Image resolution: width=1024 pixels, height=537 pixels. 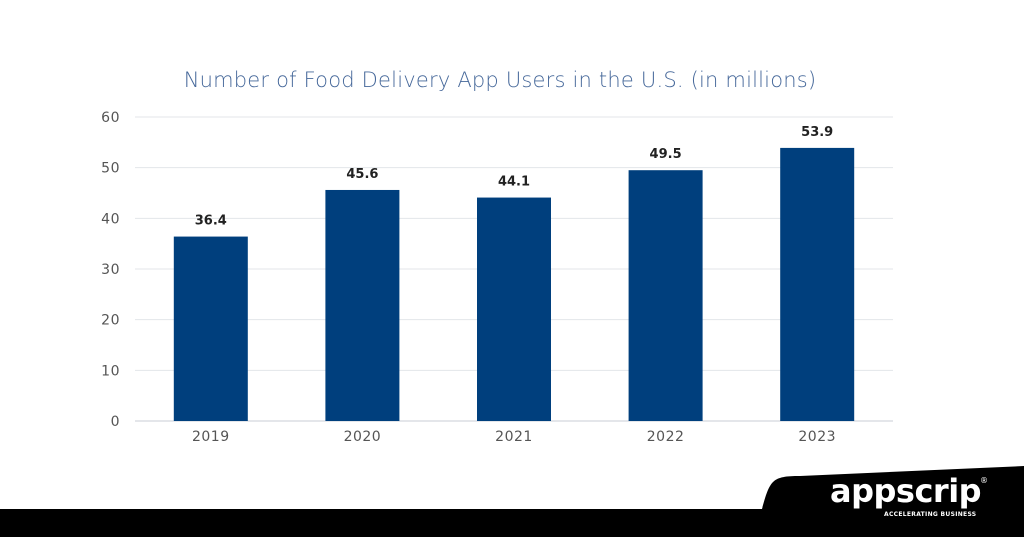 What do you see at coordinates (211, 437) in the screenshot?
I see `x-tick-label: 2019` at bounding box center [211, 437].